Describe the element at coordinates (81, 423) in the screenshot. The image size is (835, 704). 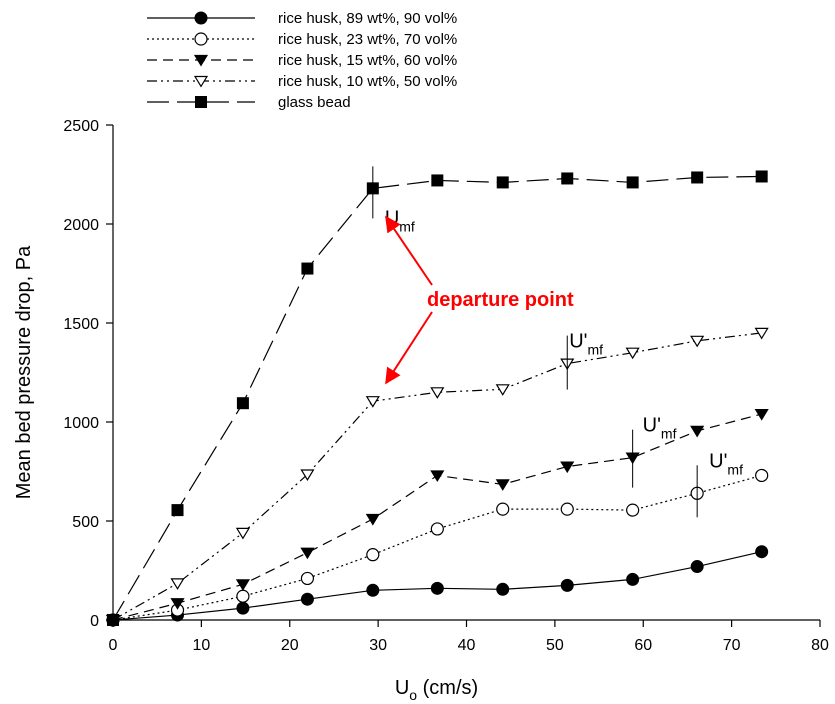
I see `y-tick-label: 1000` at that location.